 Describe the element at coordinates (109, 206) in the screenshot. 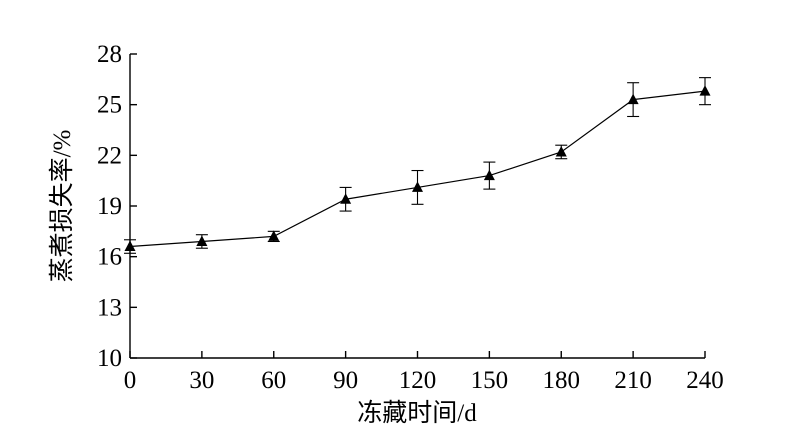

I see `y-tick-label: 19` at that location.